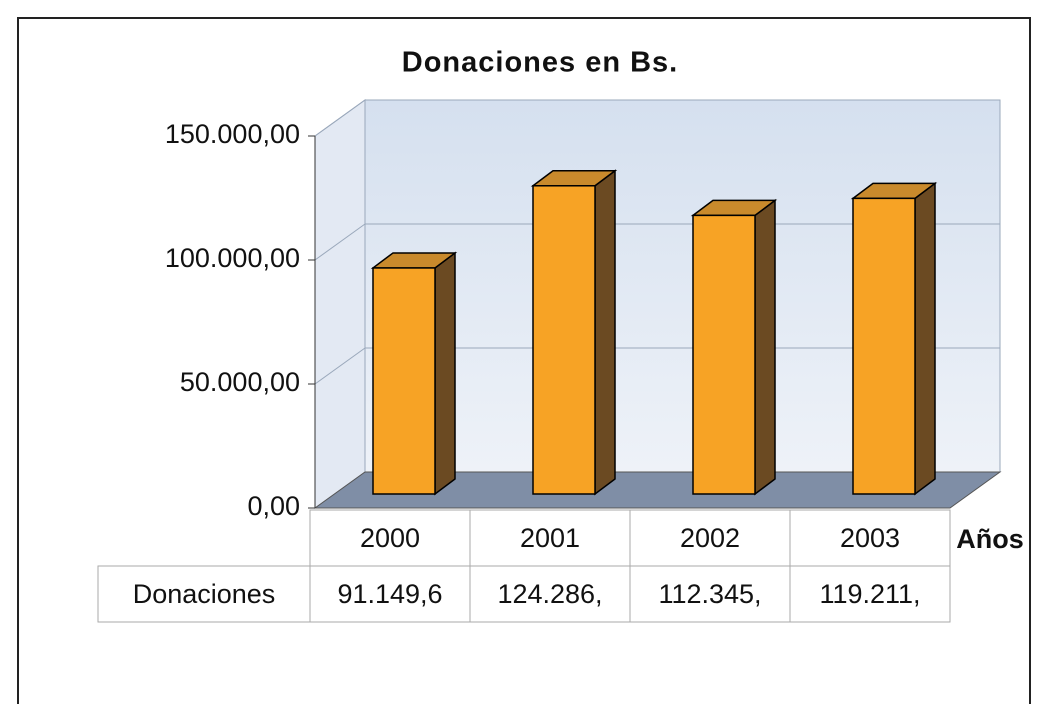 The image size is (1045, 704). I want to click on x-tick-label: 2002, so click(710, 538).